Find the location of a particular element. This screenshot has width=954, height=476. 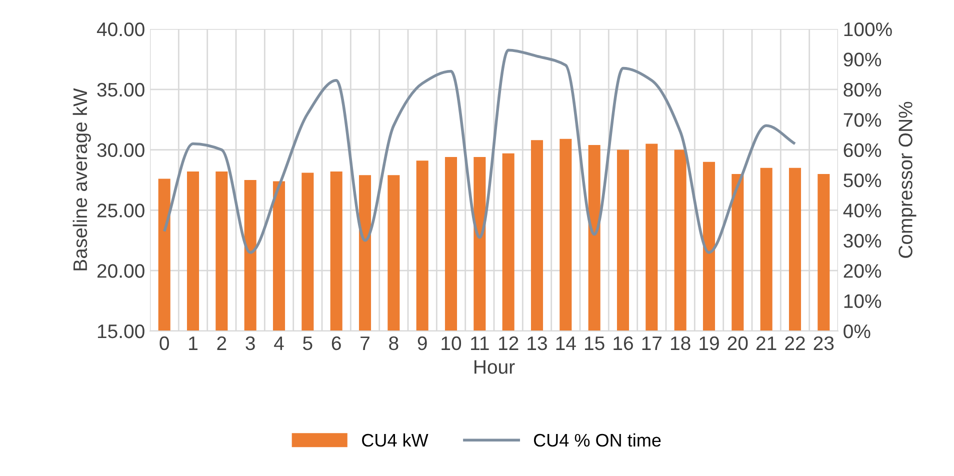

y-tick-label: 35.00 is located at coordinates (120, 89).